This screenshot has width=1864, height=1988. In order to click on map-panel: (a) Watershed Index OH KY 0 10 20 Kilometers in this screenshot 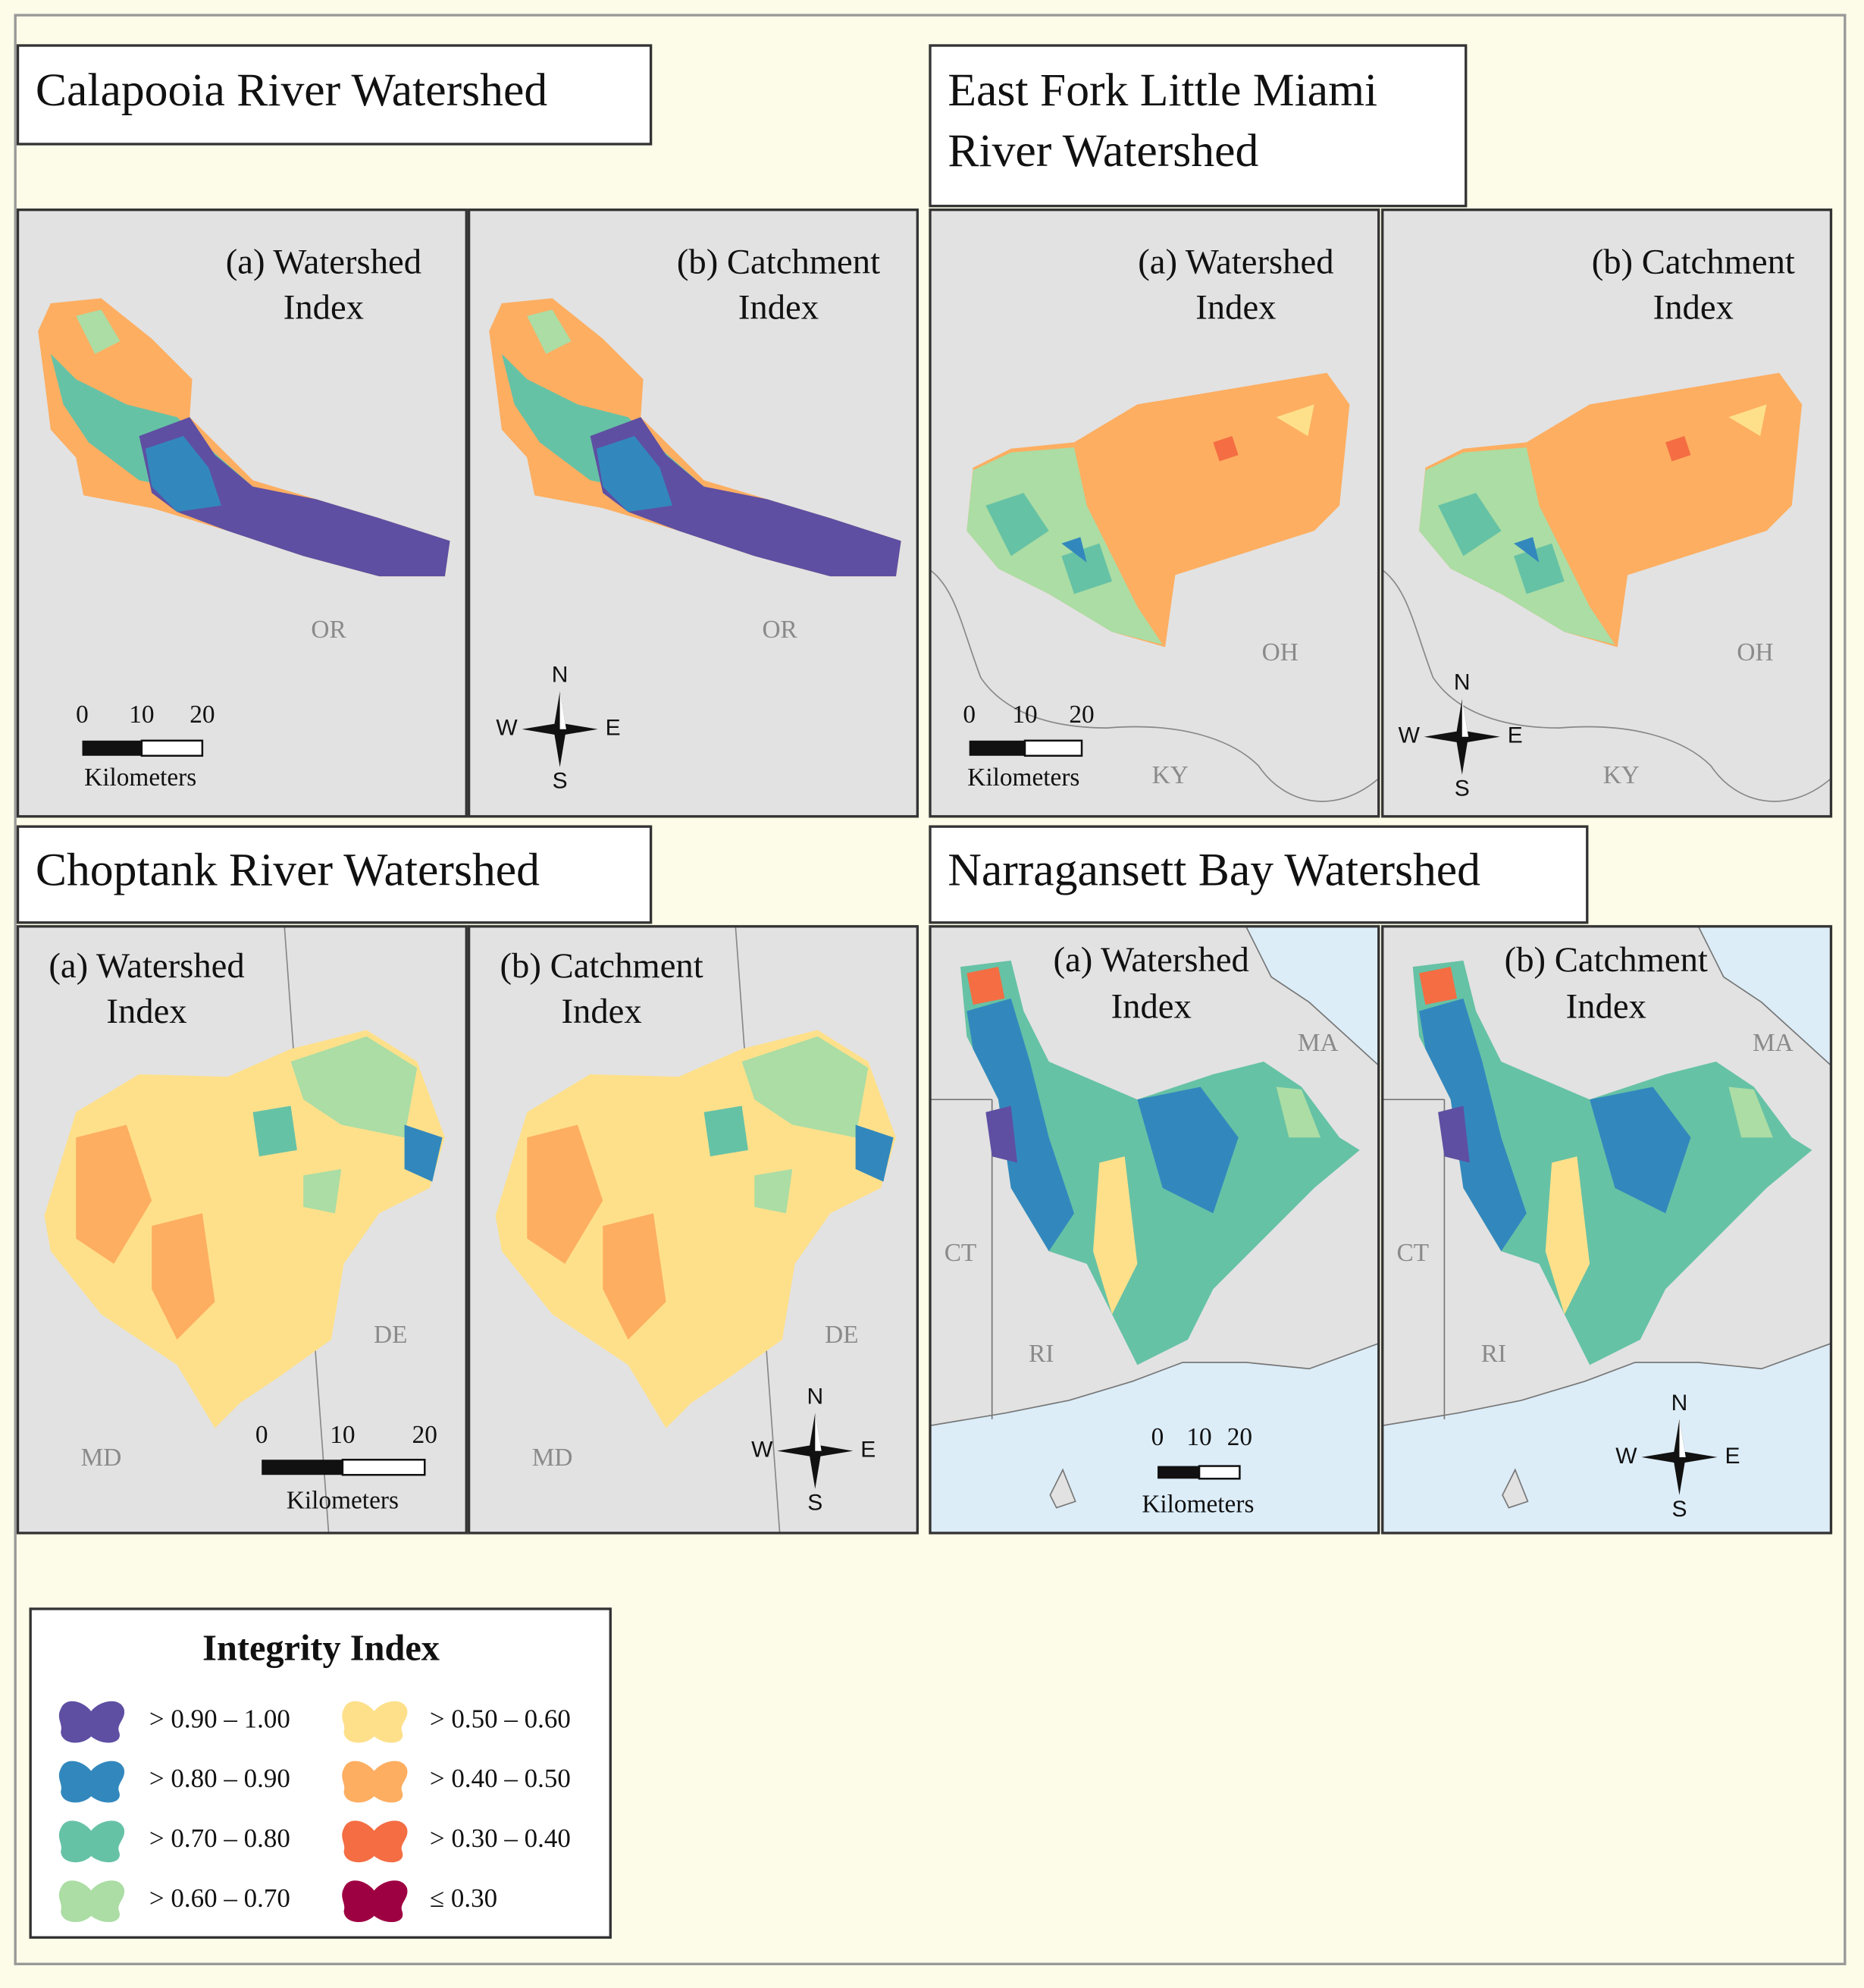, I will do `click(1154, 513)`.